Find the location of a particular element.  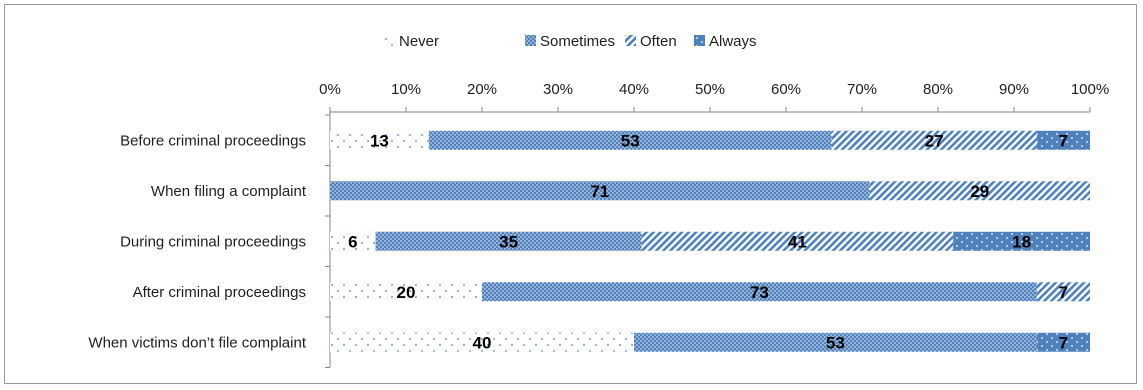

bar-segment-sometimes-during-criminal-proceedings is located at coordinates (508, 241).